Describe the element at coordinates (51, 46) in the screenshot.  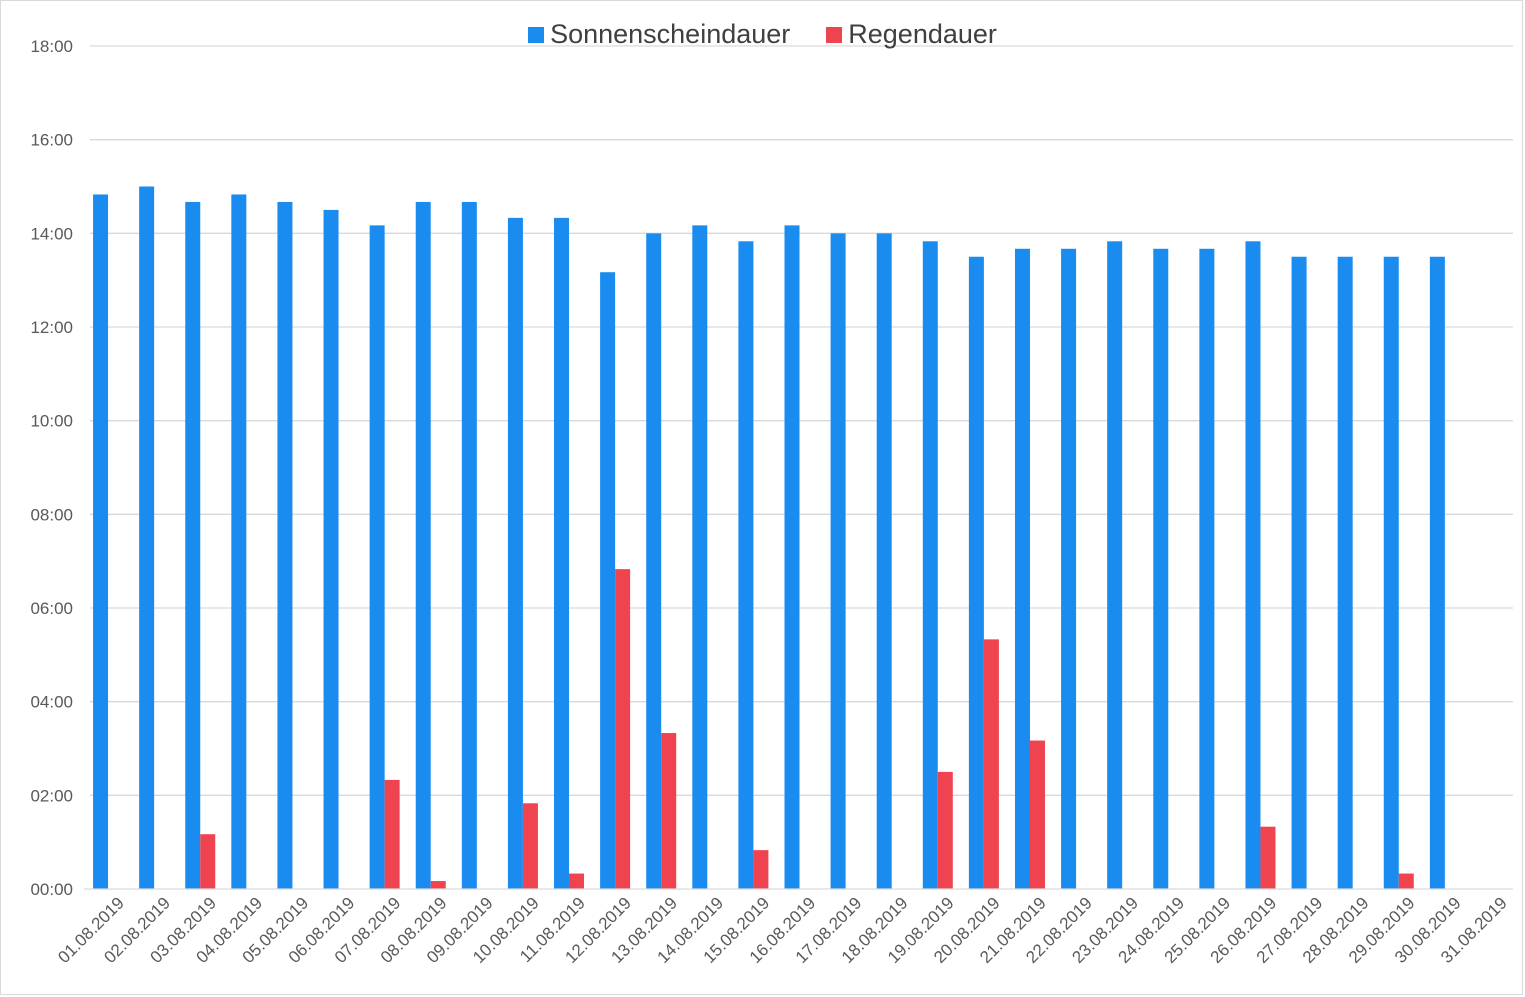
I see `y-tick-label: 18:00` at that location.